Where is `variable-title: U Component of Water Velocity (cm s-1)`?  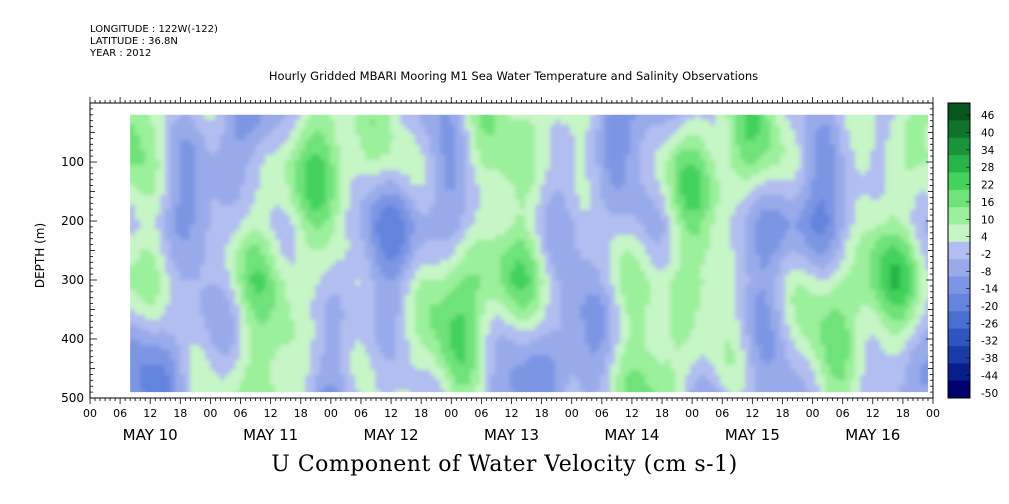 variable-title: U Component of Water Velocity (cm s-1) is located at coordinates (504, 464).